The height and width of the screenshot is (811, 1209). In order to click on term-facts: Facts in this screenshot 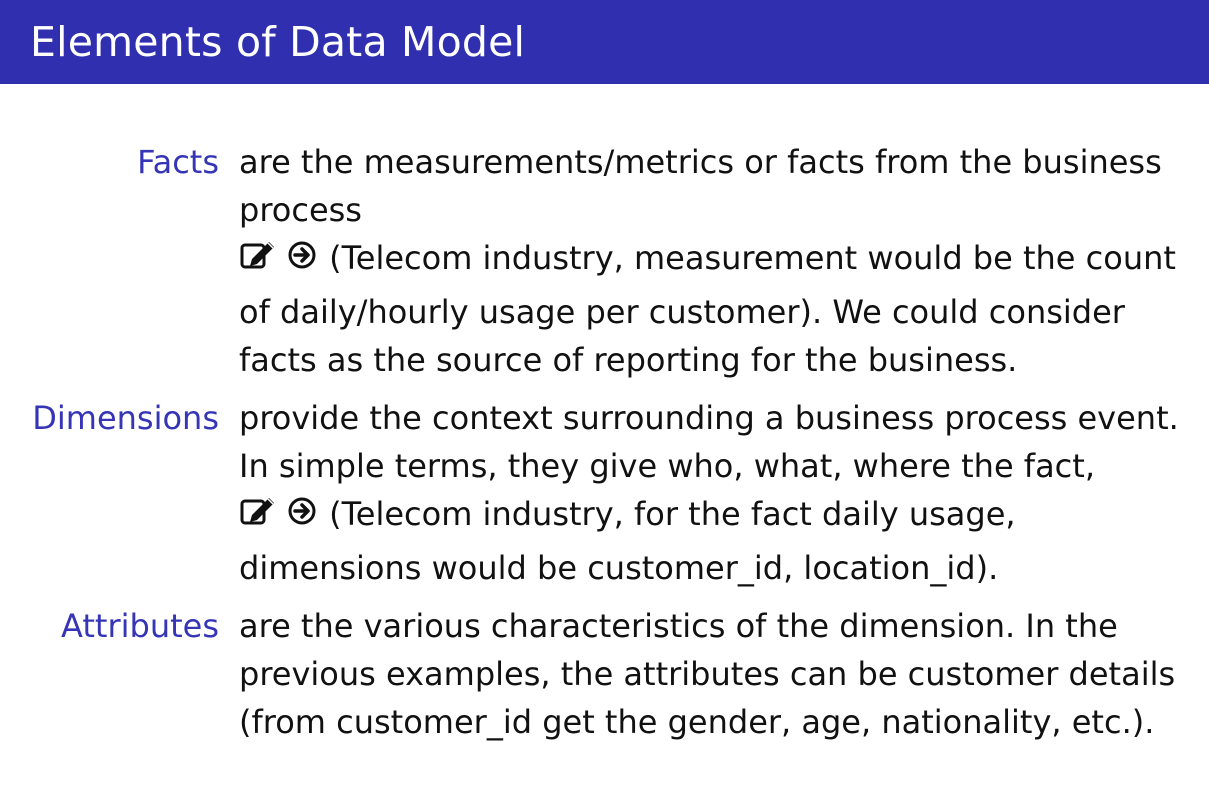, I will do `click(178, 162)`.